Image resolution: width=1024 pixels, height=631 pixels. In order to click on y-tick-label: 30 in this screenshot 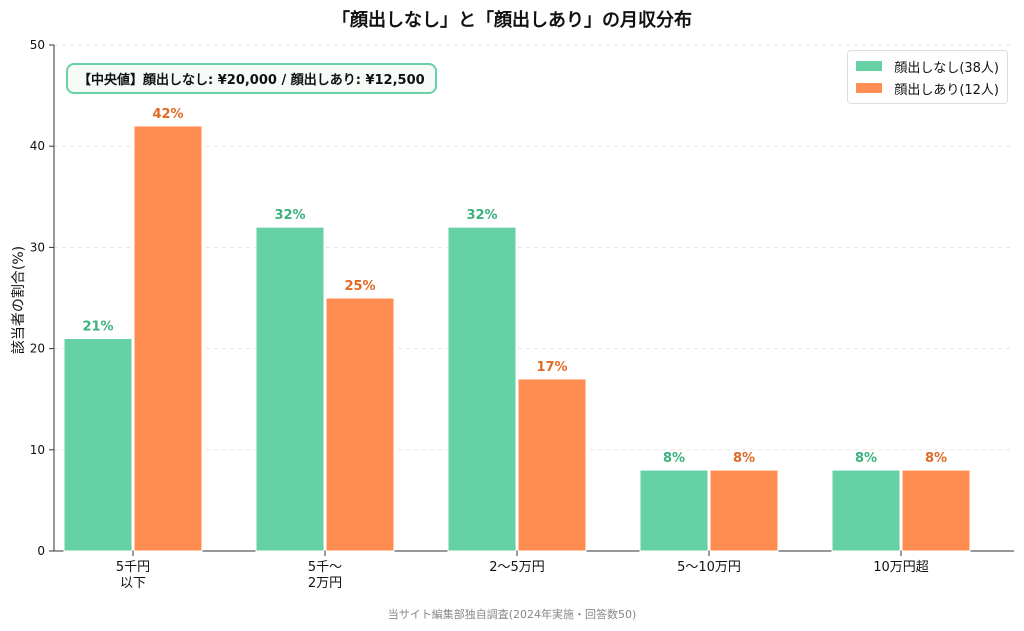, I will do `click(37, 247)`.